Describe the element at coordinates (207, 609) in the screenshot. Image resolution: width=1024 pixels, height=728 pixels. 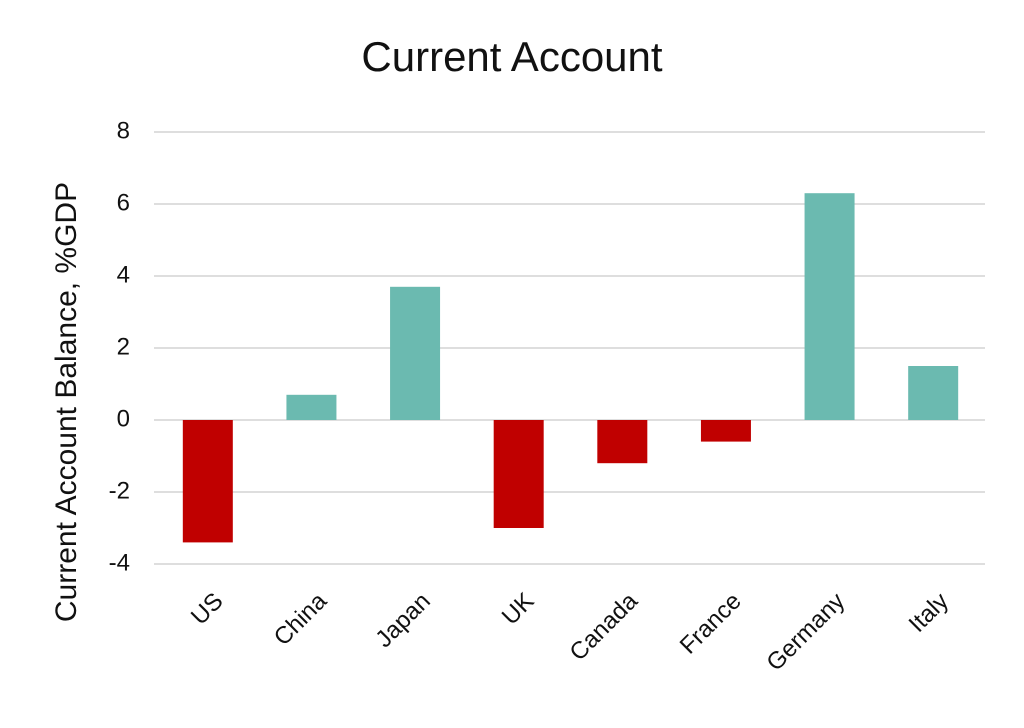
I see `x-tick-label: US` at that location.